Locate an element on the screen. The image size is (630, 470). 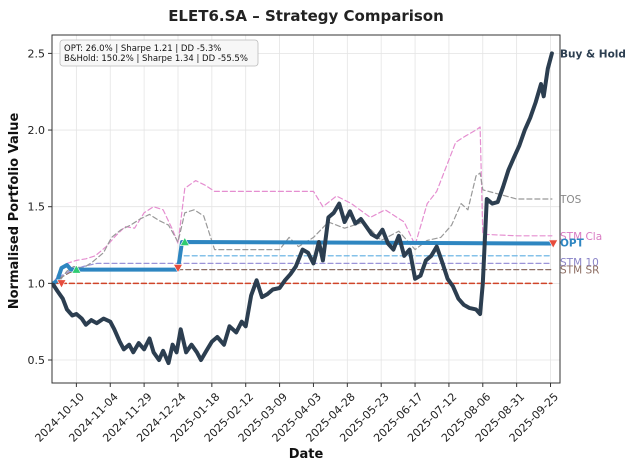
end-label: STM Cla is located at coordinates (581, 237).